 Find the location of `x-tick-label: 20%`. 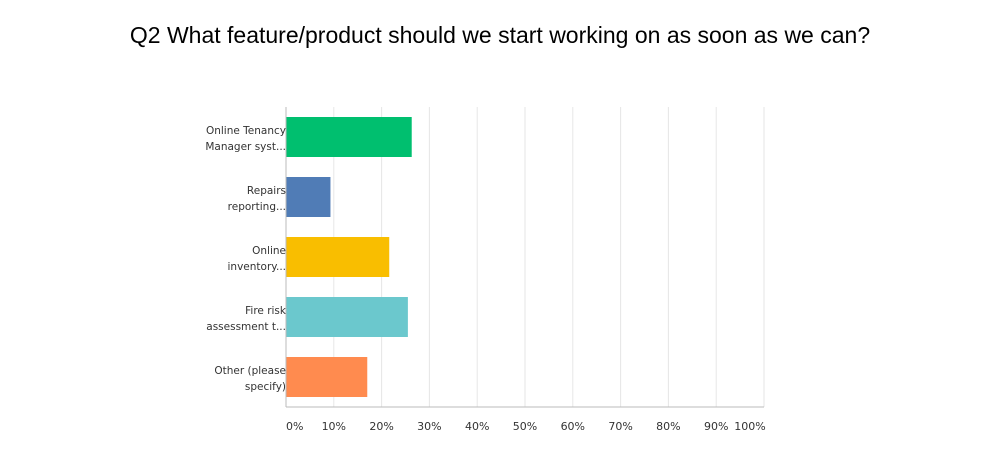

x-tick-label: 20% is located at coordinates (381, 426).